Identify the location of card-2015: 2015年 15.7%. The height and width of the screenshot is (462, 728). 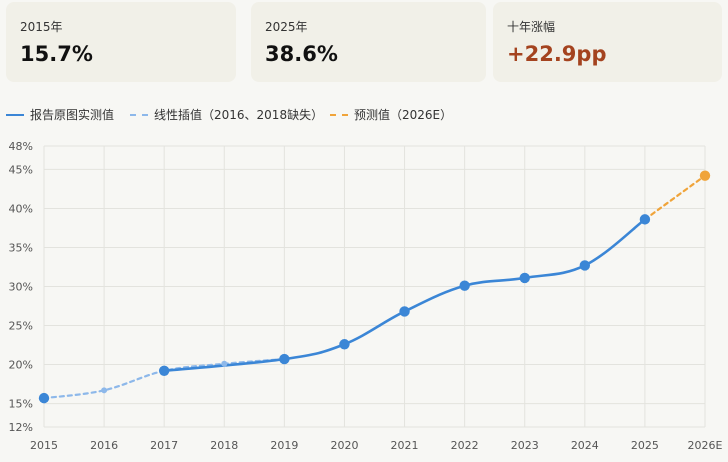
(121, 42).